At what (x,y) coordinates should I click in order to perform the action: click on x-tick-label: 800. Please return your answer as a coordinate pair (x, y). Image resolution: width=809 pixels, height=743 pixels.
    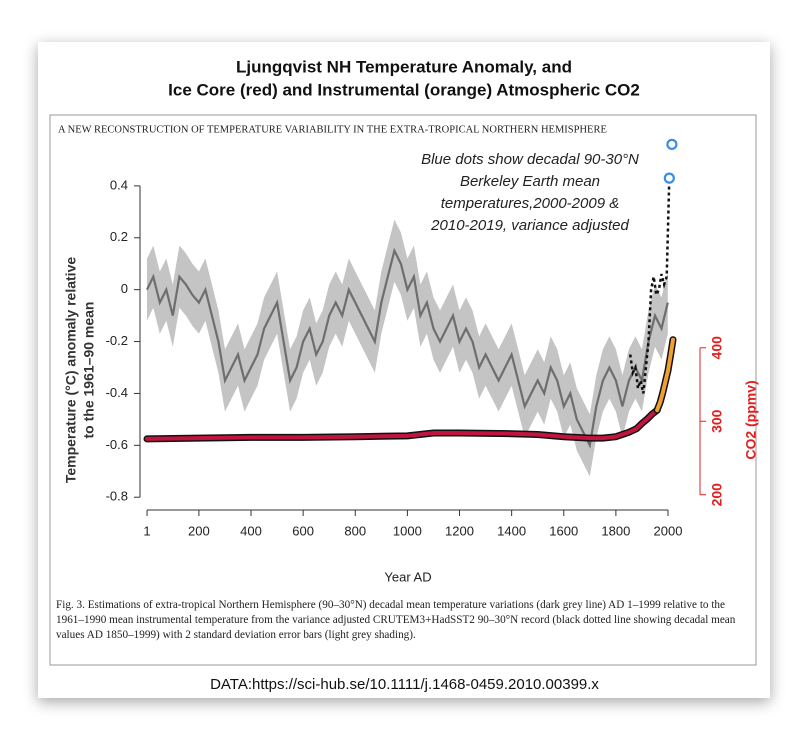
    Looking at the image, I should click on (355, 530).